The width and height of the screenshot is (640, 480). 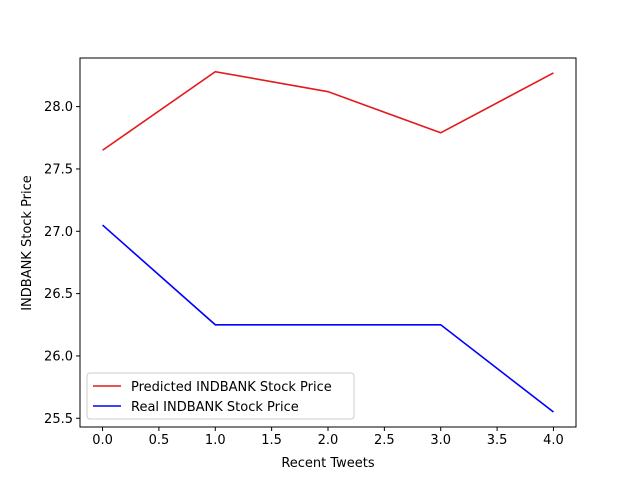 I want to click on legend-box, so click(x=220, y=396).